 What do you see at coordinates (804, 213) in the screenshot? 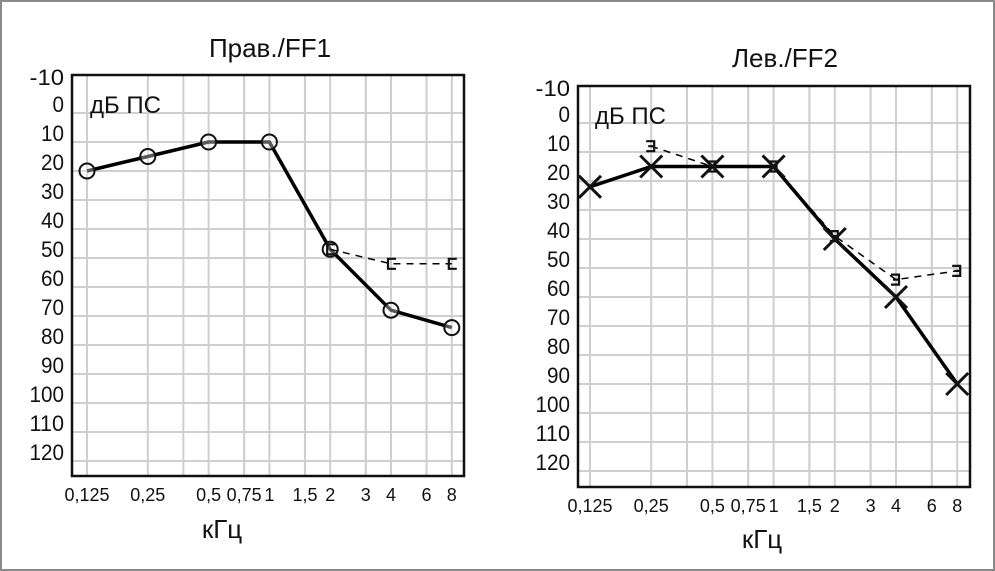
I see `series-line-bone-conduction` at bounding box center [804, 213].